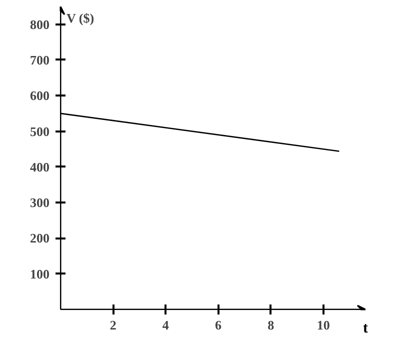 Image resolution: width=400 pixels, height=347 pixels. Describe the element at coordinates (40, 202) in the screenshot. I see `y-tick-label: 300` at that location.